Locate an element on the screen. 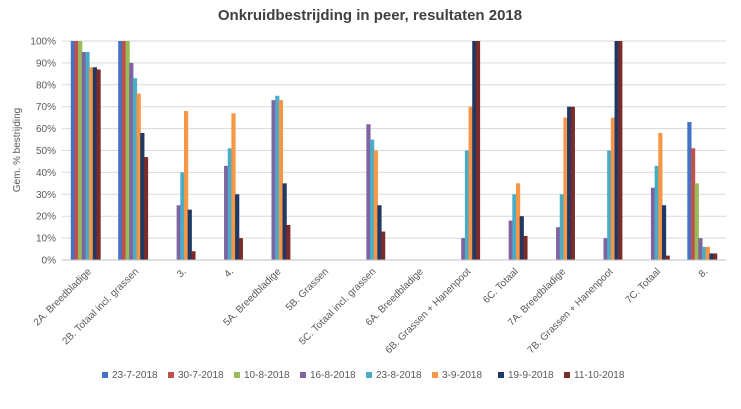 This screenshot has height=409, width=741. category-label: 3. is located at coordinates (182, 273).